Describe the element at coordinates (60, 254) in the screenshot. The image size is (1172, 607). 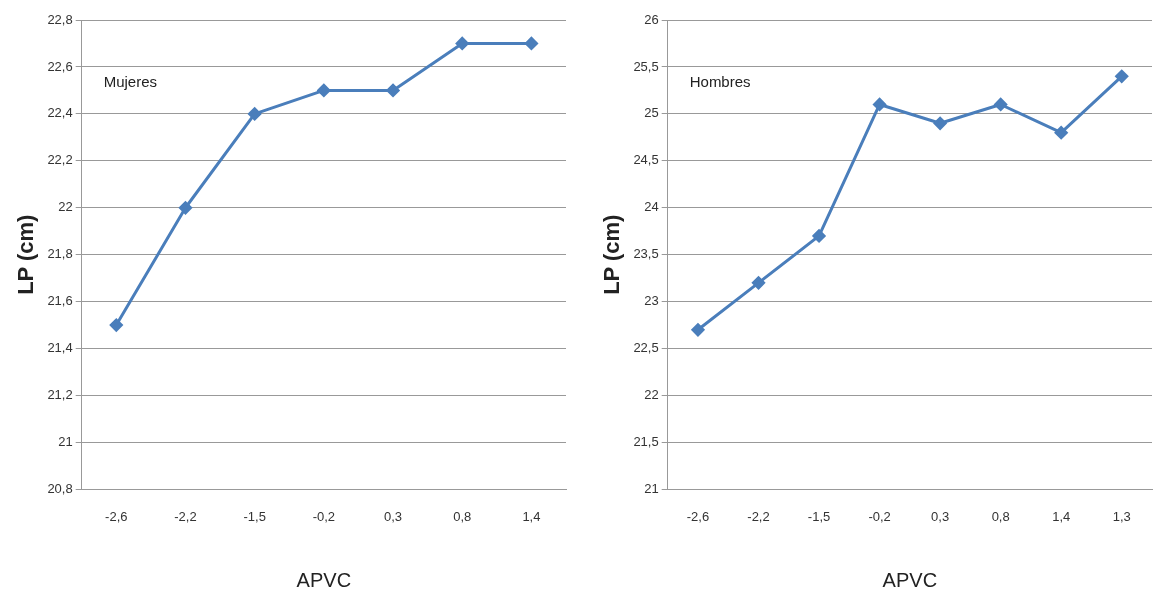
I see `y-tick-label: 21,8` at that location.